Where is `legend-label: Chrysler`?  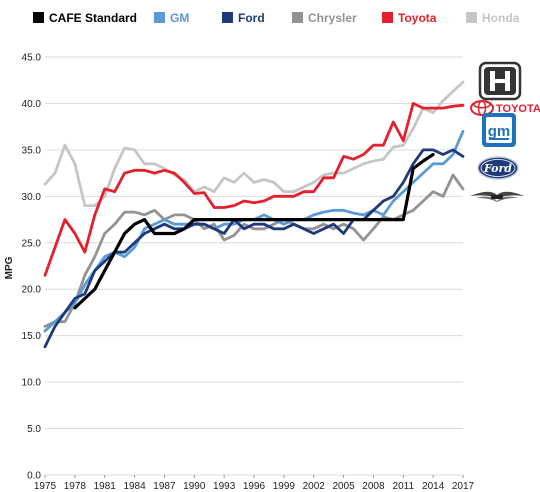 legend-label: Chrysler is located at coordinates (332, 18).